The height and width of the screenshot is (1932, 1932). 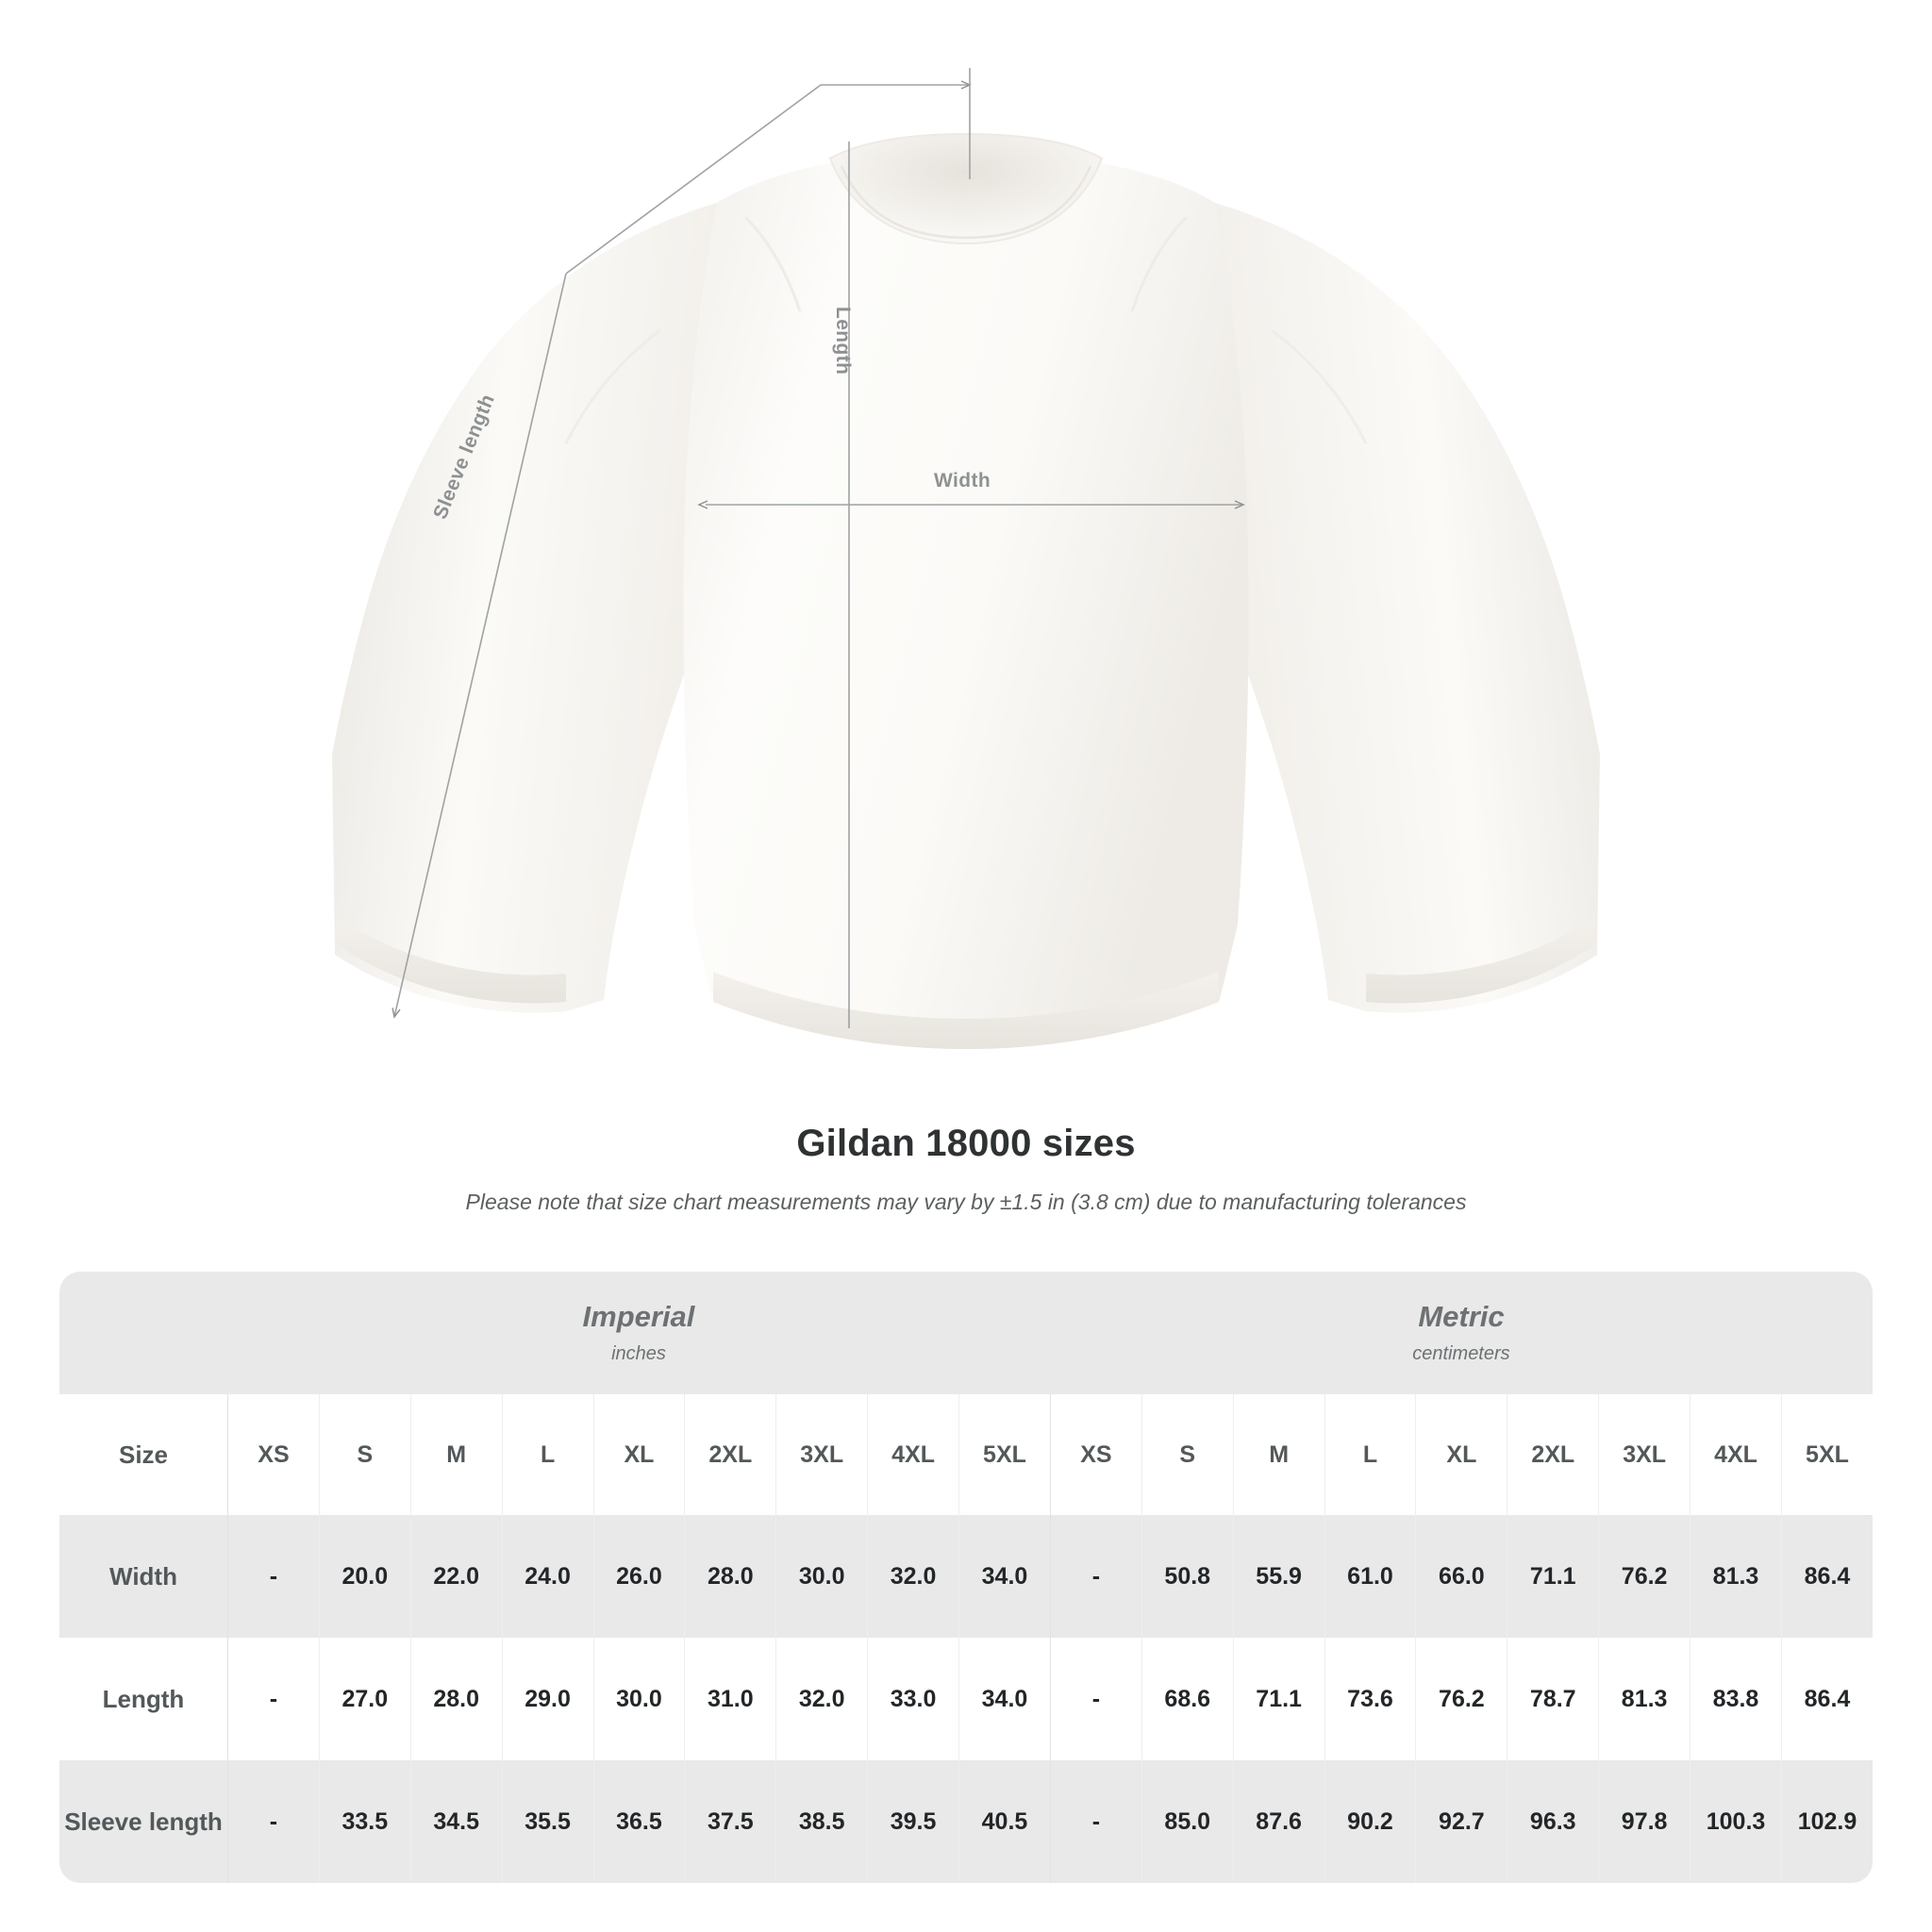 What do you see at coordinates (730, 1822) in the screenshot?
I see `measurement-cell: 37.5` at bounding box center [730, 1822].